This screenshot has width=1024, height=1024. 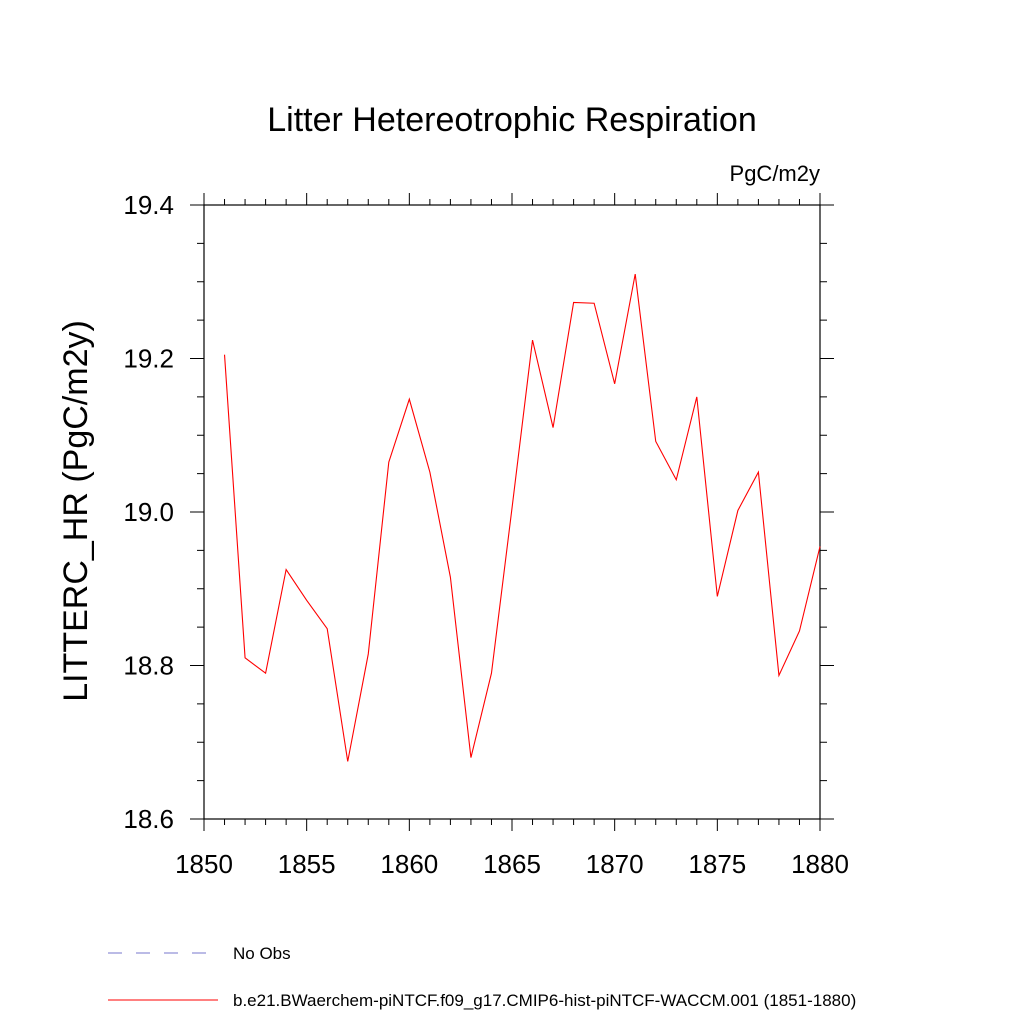 I want to click on x-tick-label-1870: 1870, so click(x=615, y=864).